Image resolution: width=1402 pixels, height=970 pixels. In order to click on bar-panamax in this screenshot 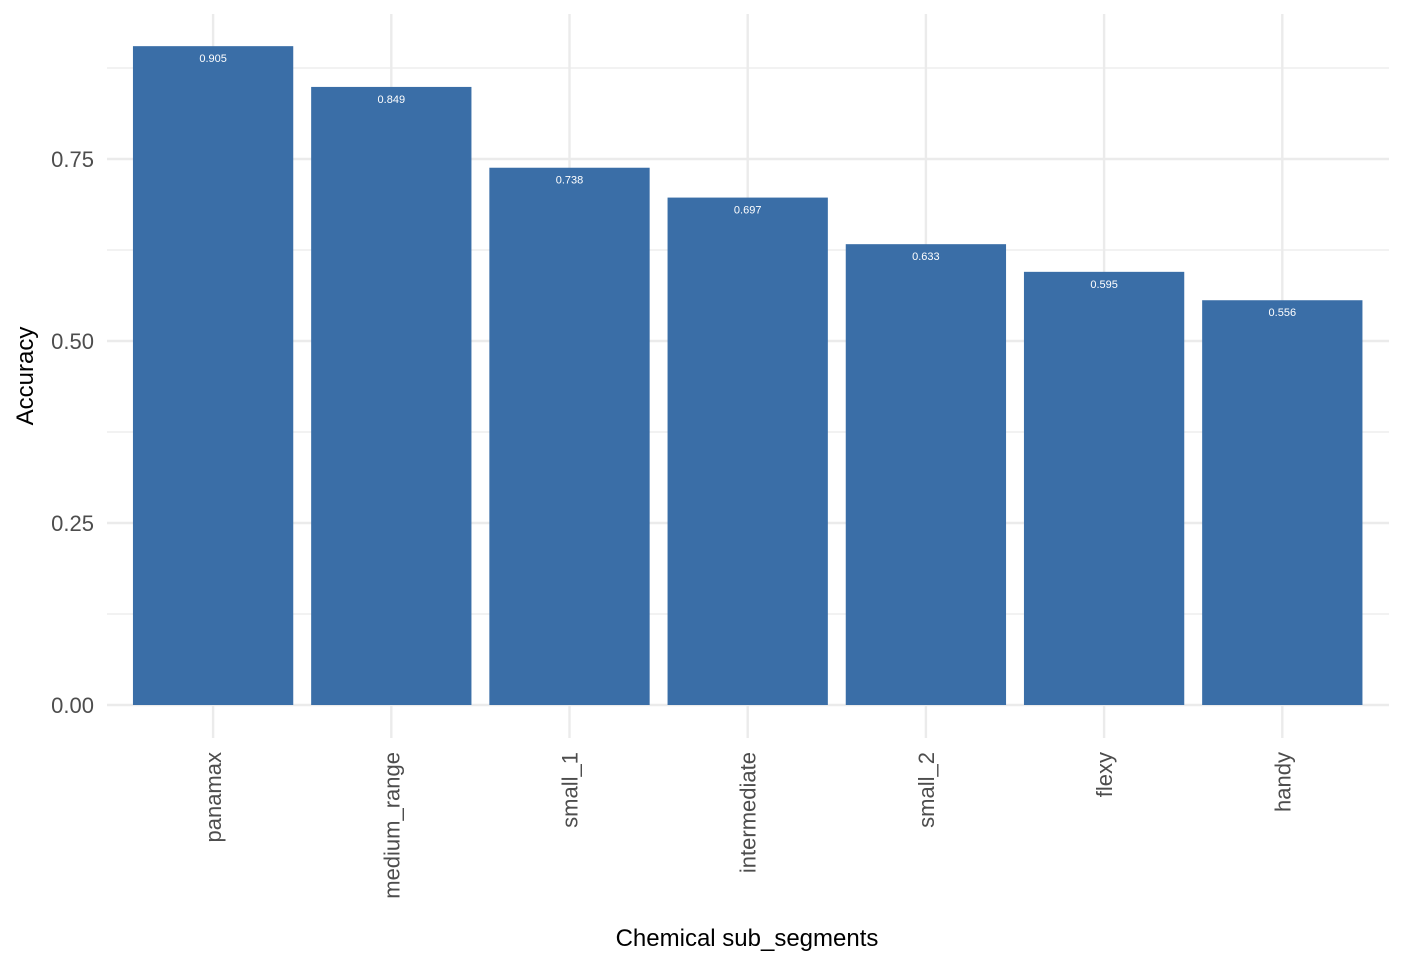, I will do `click(213, 376)`.